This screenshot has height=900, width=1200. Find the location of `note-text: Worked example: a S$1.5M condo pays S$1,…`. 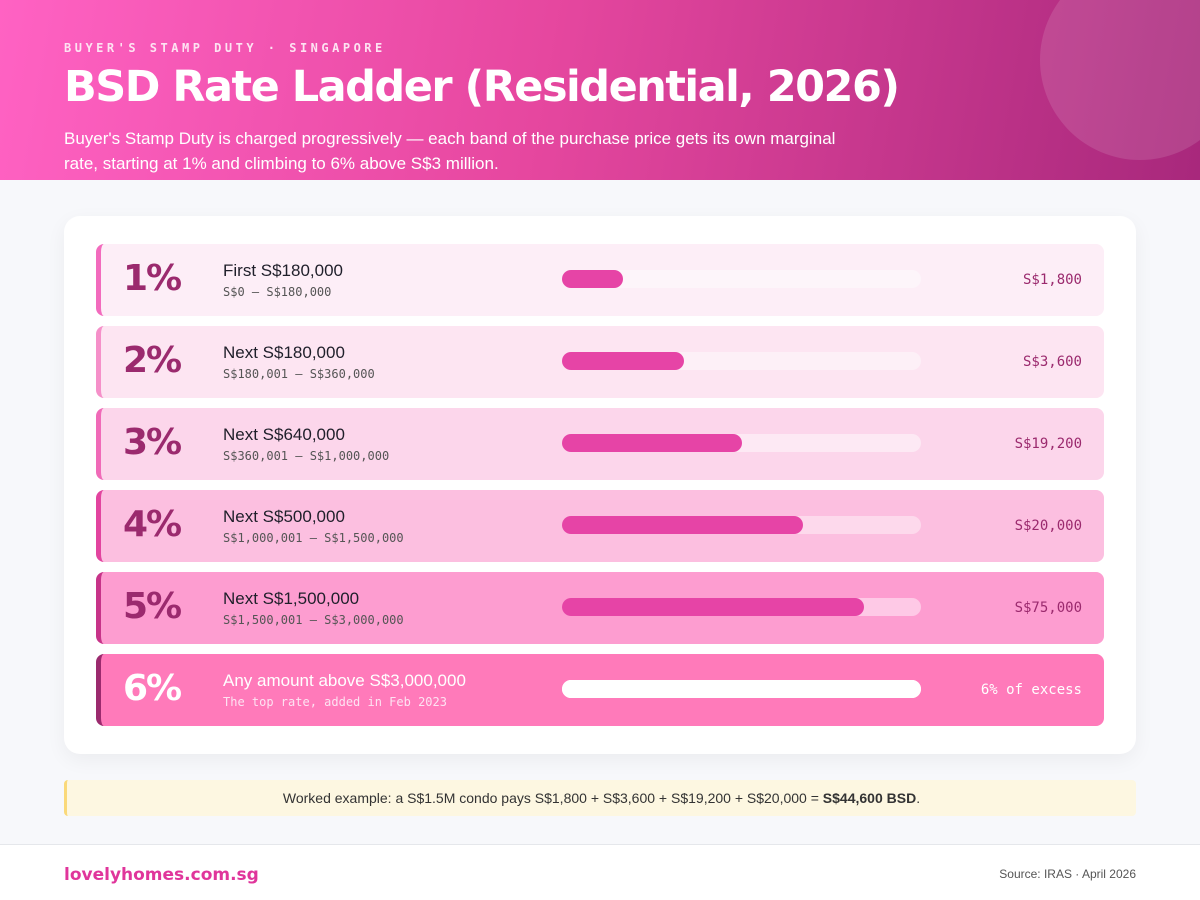

note-text: Worked example: a S$1.5M condo pays S$1,… is located at coordinates (552, 798).